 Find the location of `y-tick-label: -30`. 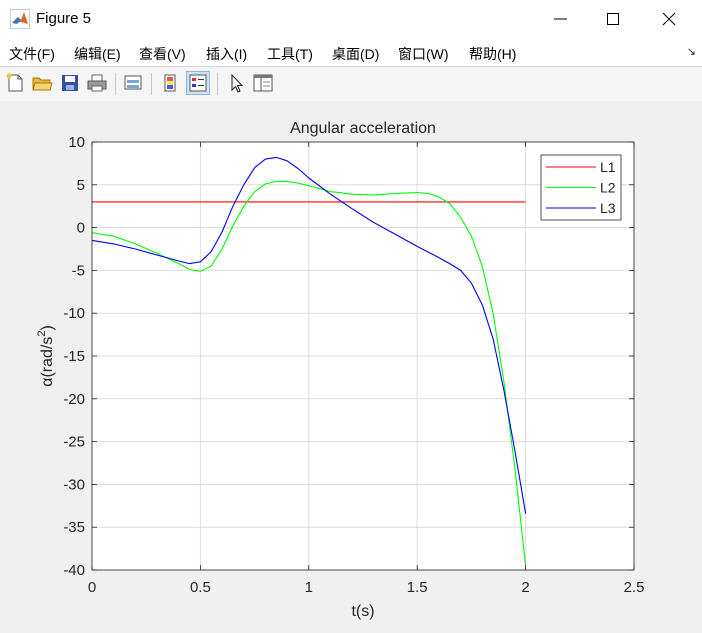

y-tick-label: -30 is located at coordinates (74, 484).